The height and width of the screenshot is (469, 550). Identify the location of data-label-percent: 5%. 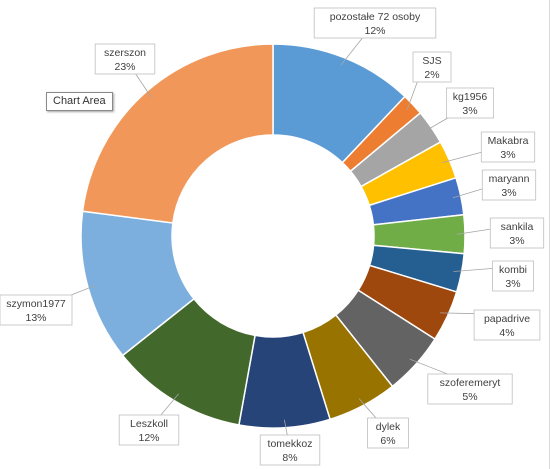
(469, 397).